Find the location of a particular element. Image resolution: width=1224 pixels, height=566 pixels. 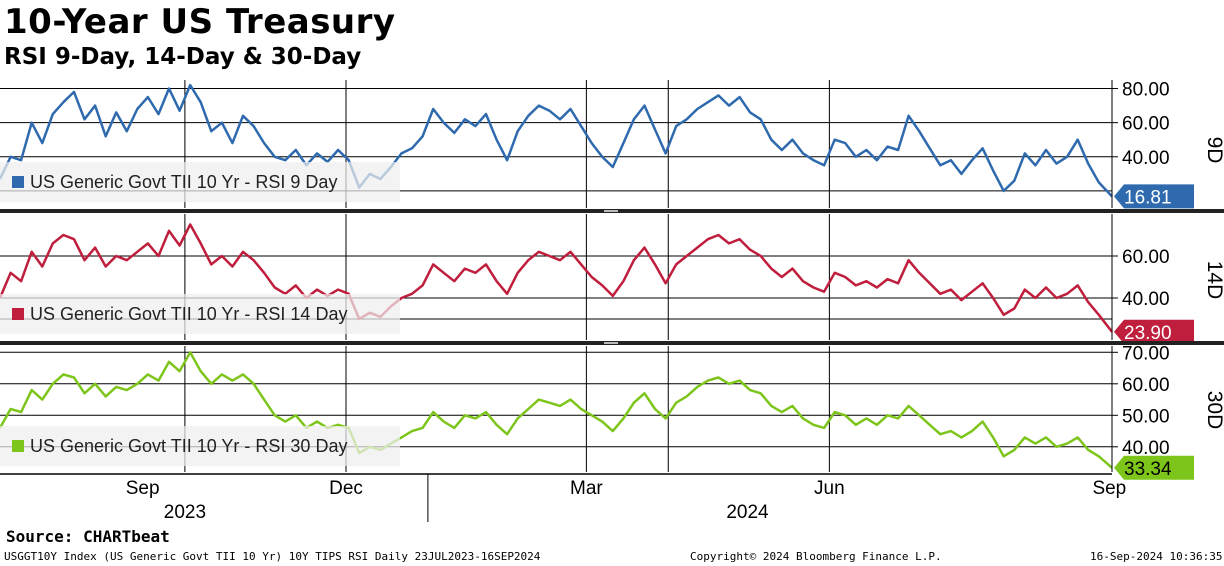

x-tick-label: Mar is located at coordinates (586, 488).